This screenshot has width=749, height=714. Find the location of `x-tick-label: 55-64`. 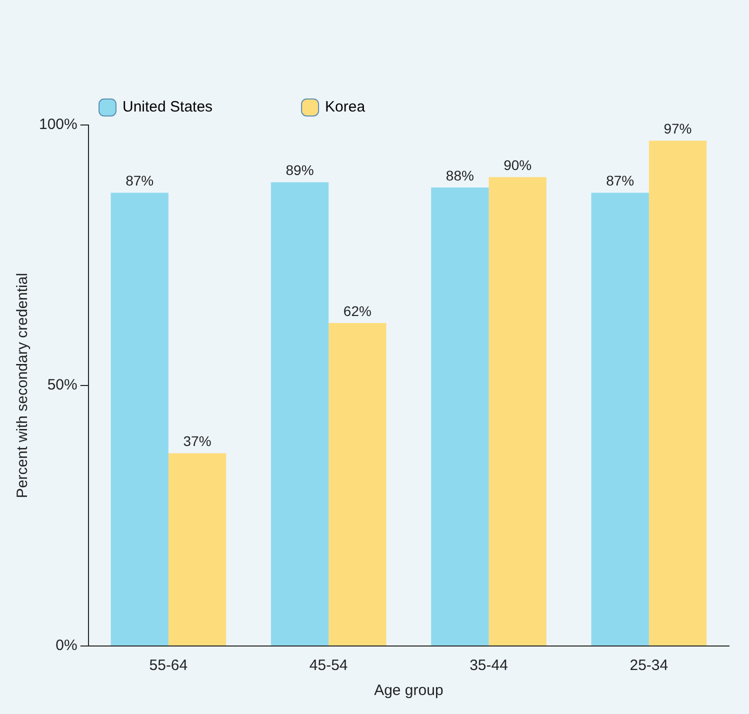

x-tick-label: 55-64 is located at coordinates (168, 665).